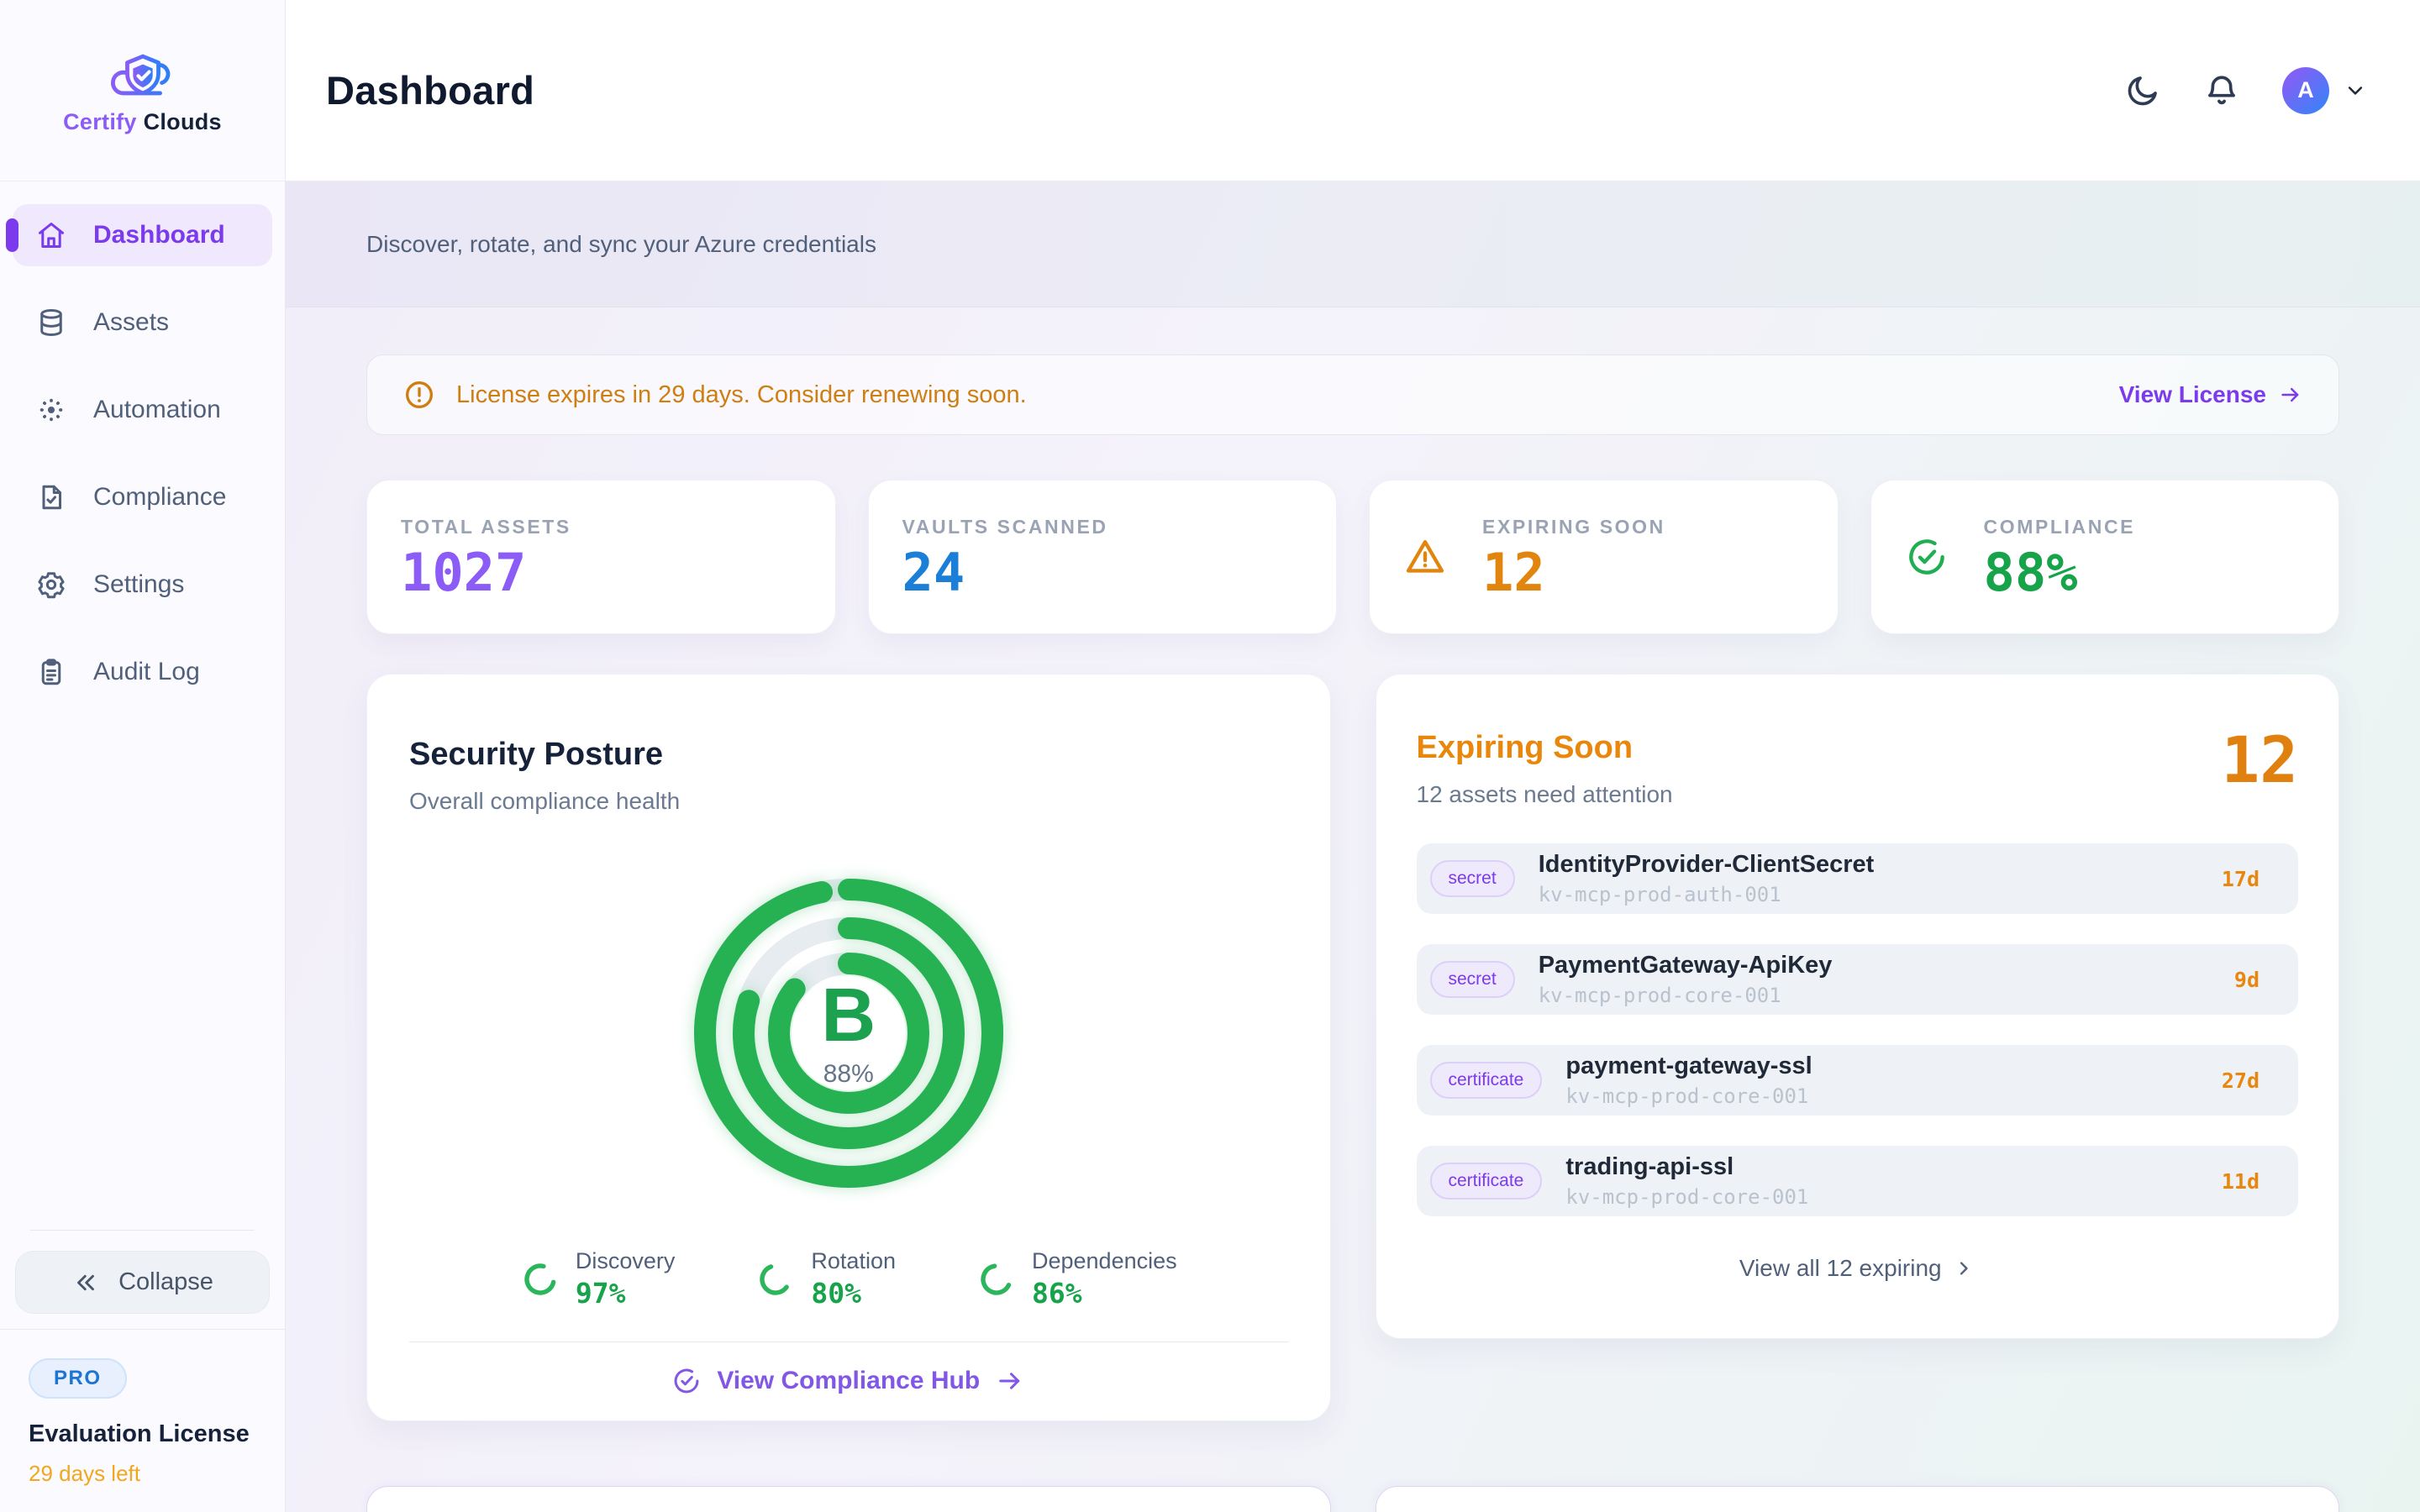 The image size is (2420, 1512). Describe the element at coordinates (51, 410) in the screenshot. I see `sun-sparkle-icon` at that location.